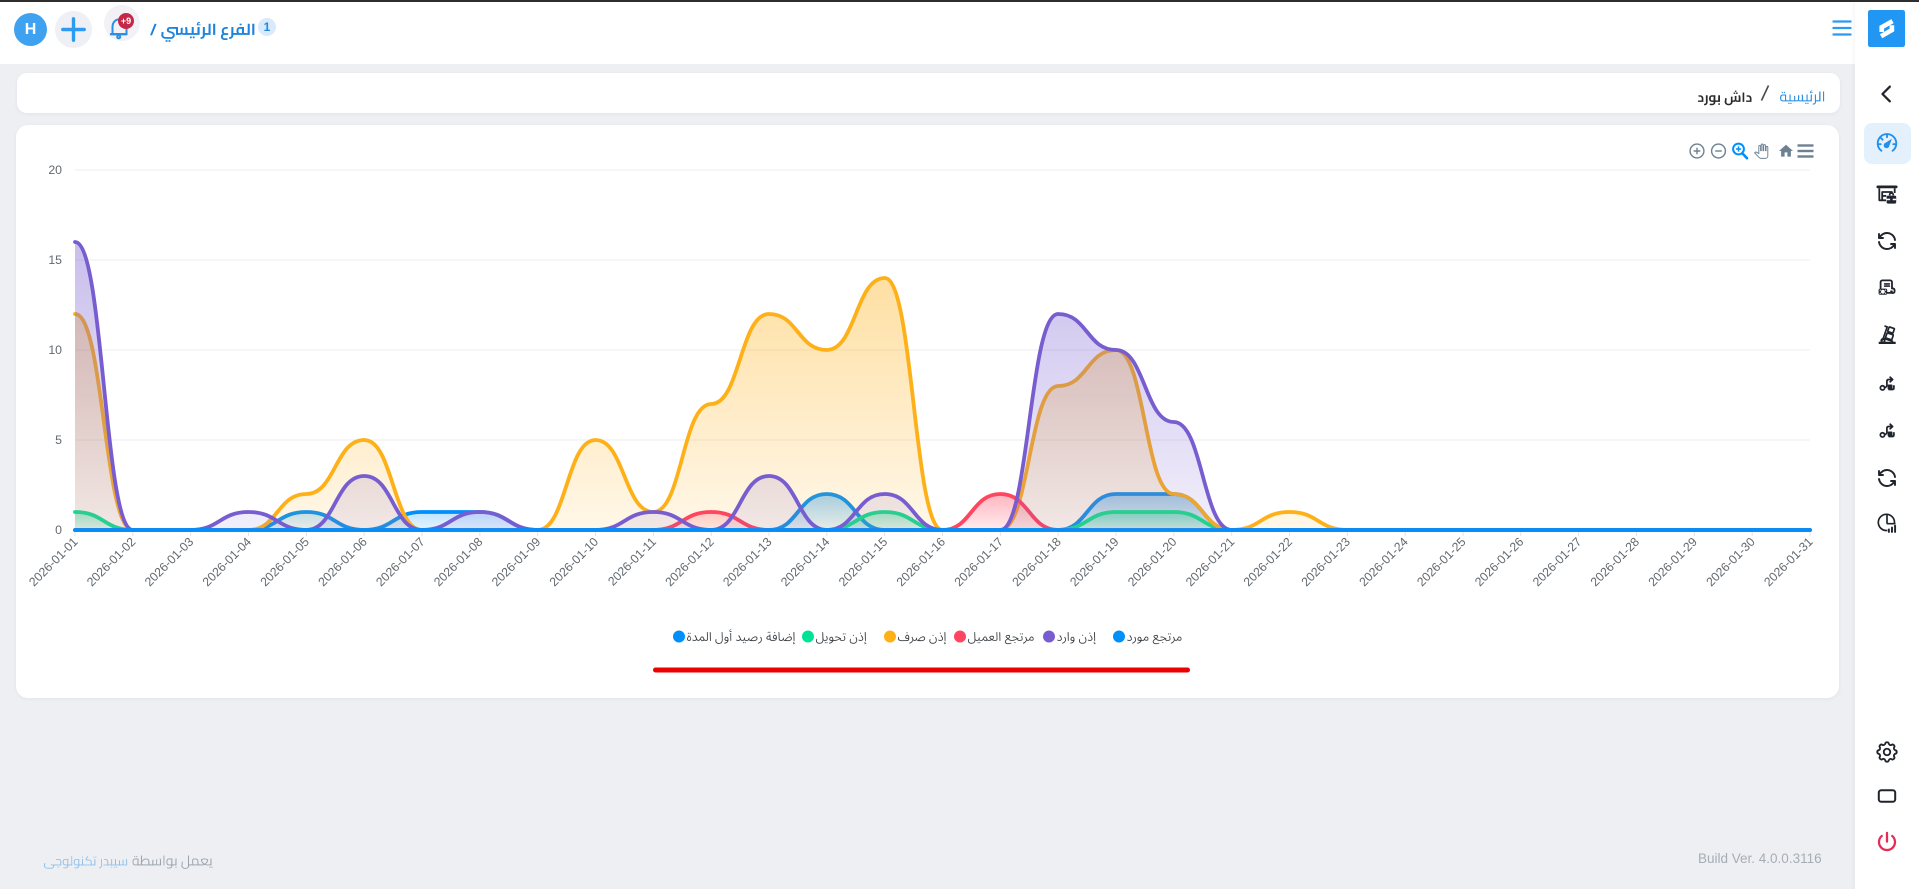 This screenshot has width=1919, height=889. What do you see at coordinates (1499, 562) in the screenshot?
I see `svg-text: 2026-01-26` at bounding box center [1499, 562].